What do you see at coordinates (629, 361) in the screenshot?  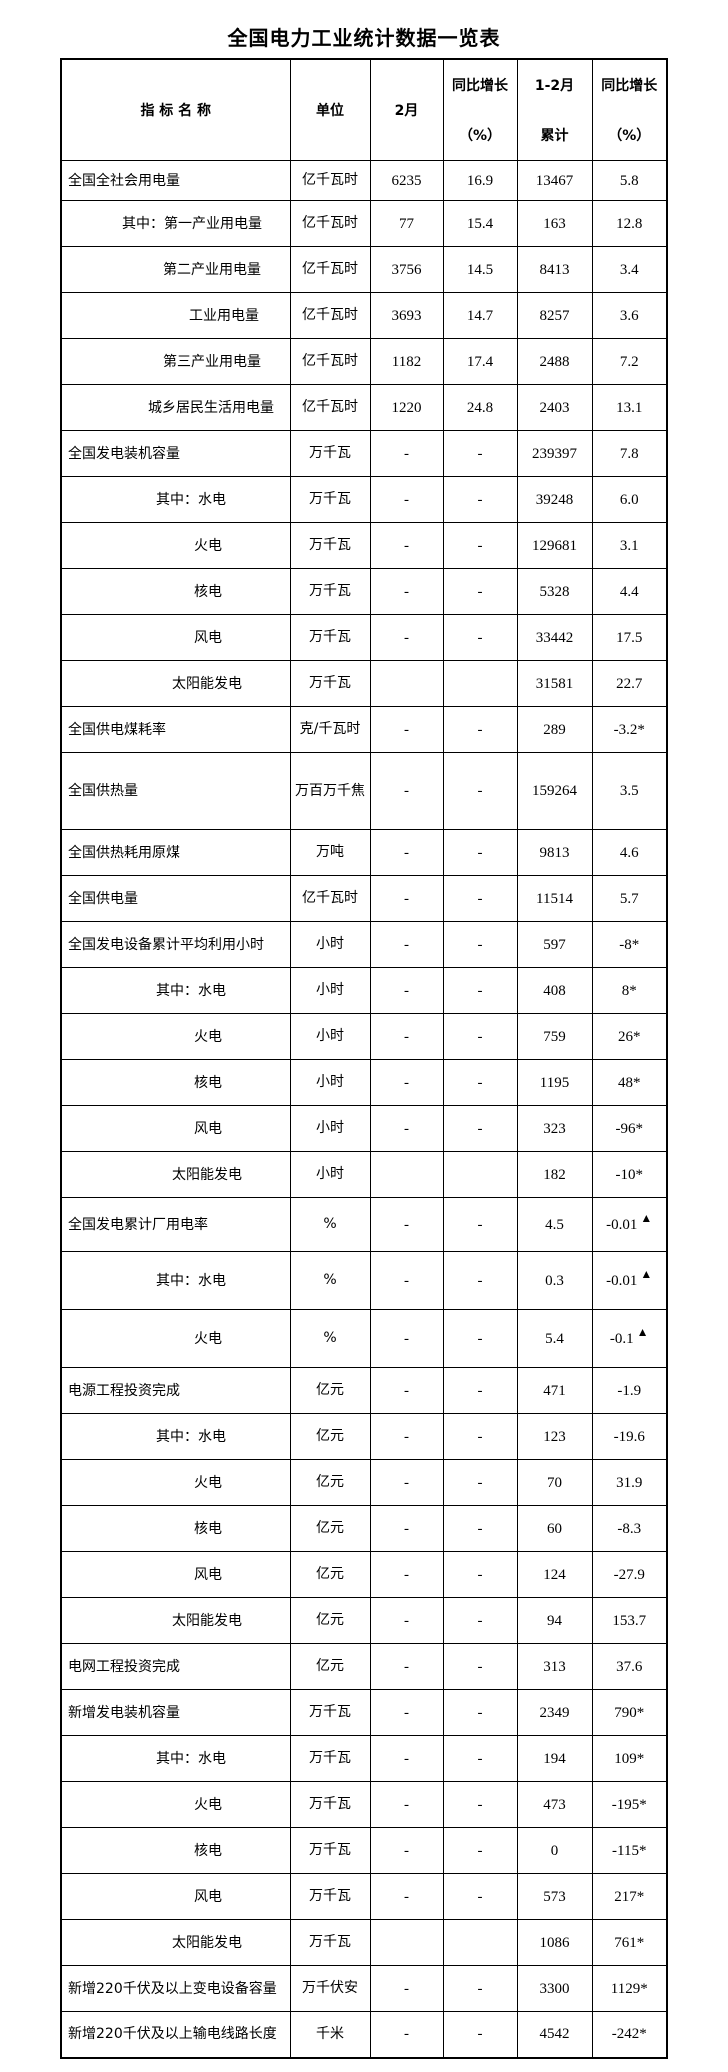 I see `cum-yoy-cell-text: 7.2` at bounding box center [629, 361].